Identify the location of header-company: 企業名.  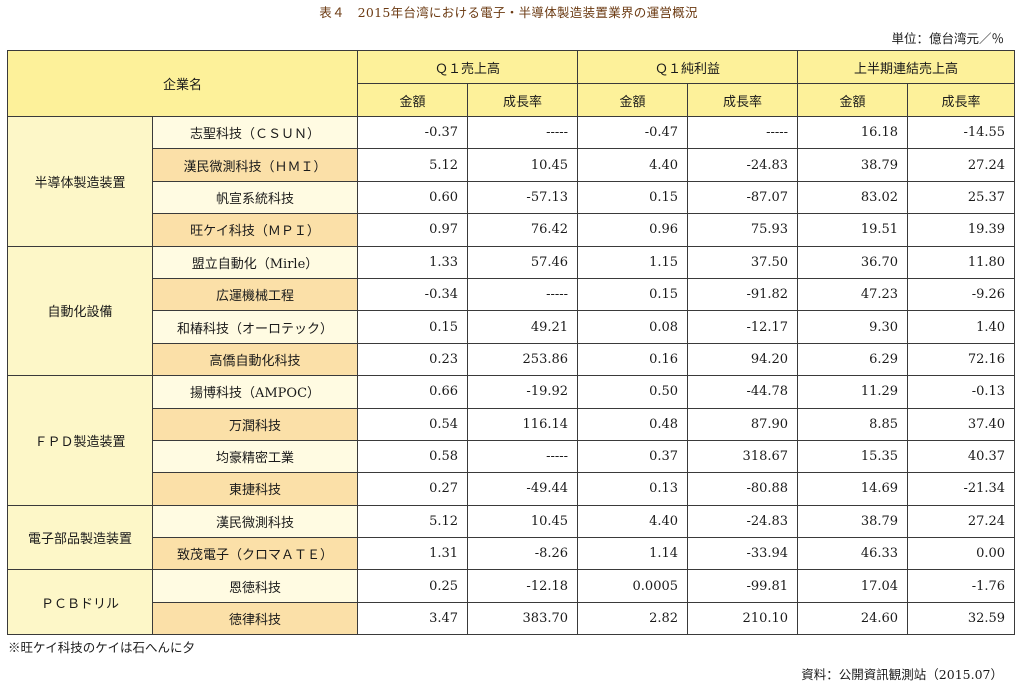
(182, 83).